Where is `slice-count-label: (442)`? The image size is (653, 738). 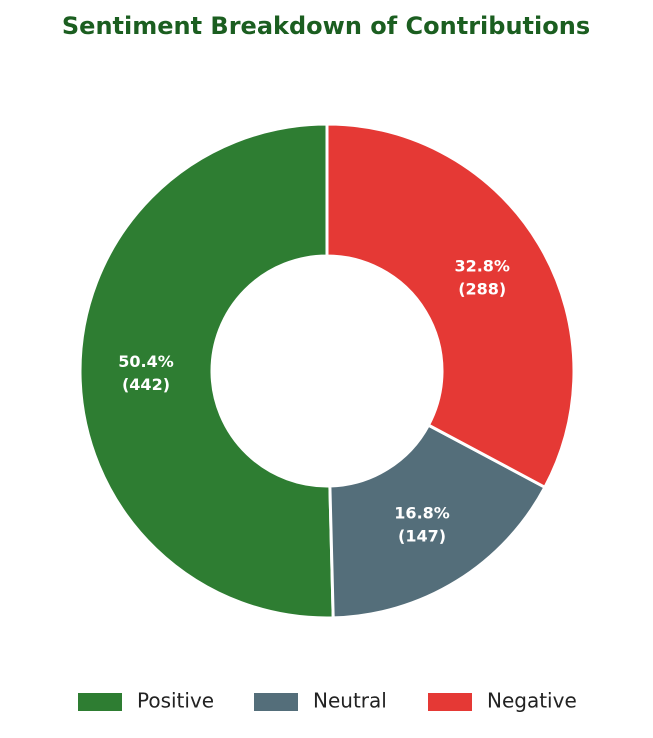 slice-count-label: (442) is located at coordinates (146, 384).